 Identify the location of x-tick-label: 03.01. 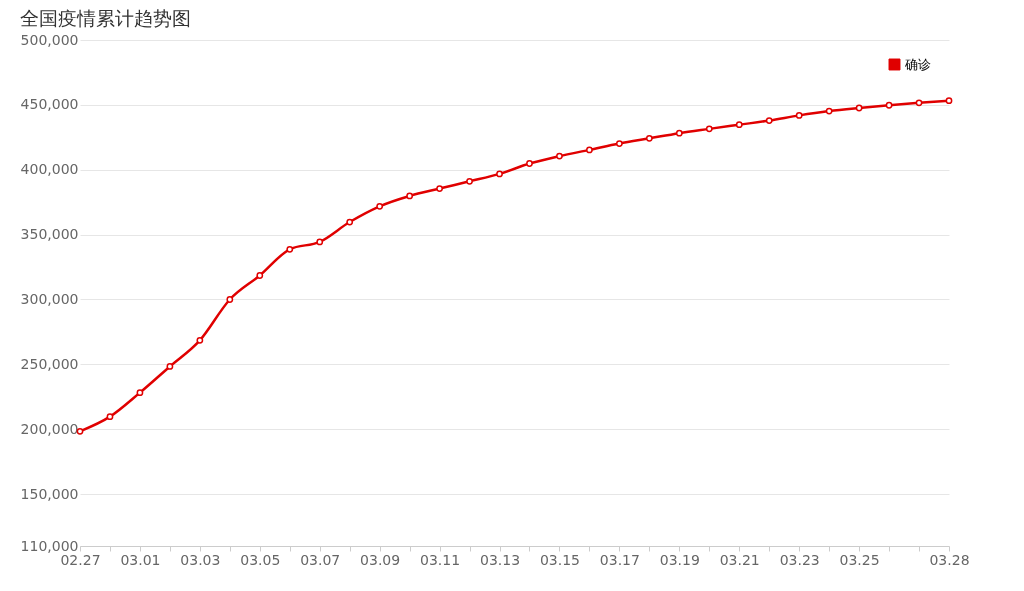
(140, 559).